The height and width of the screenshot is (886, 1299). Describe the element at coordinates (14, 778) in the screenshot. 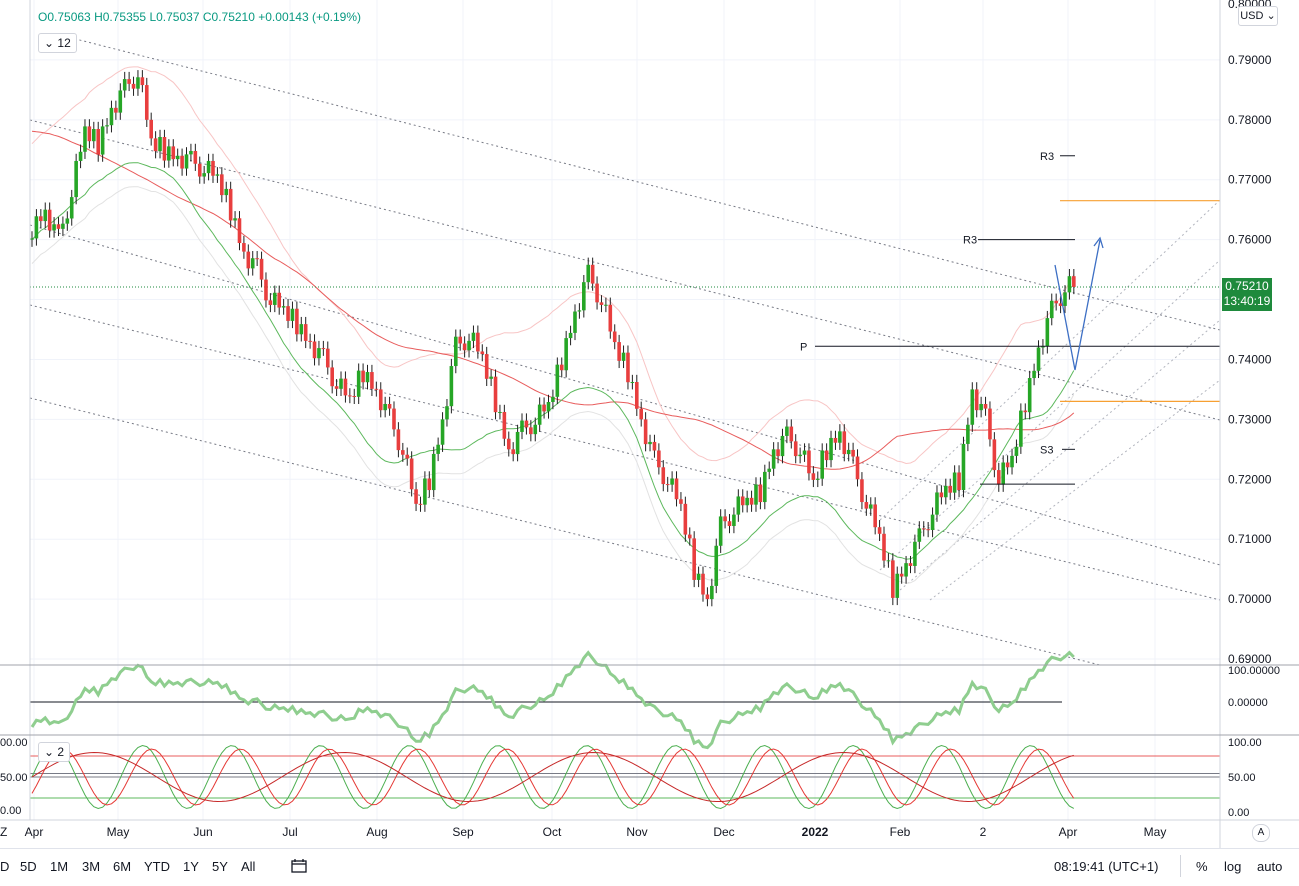

I see `osc2-left-tick: 50.00` at that location.